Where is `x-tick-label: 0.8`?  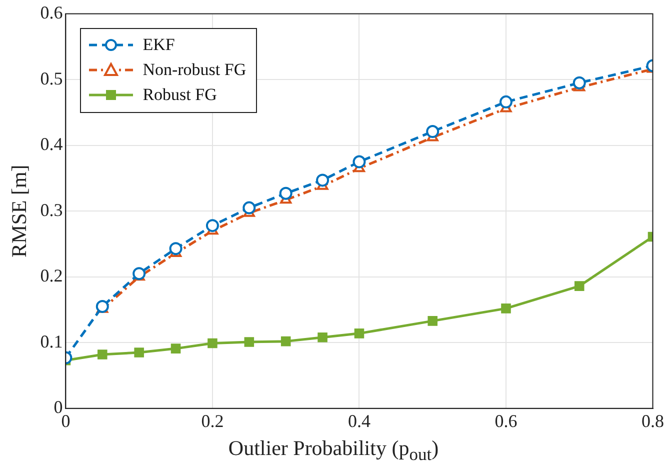 x-tick-label: 0.8 is located at coordinates (653, 420).